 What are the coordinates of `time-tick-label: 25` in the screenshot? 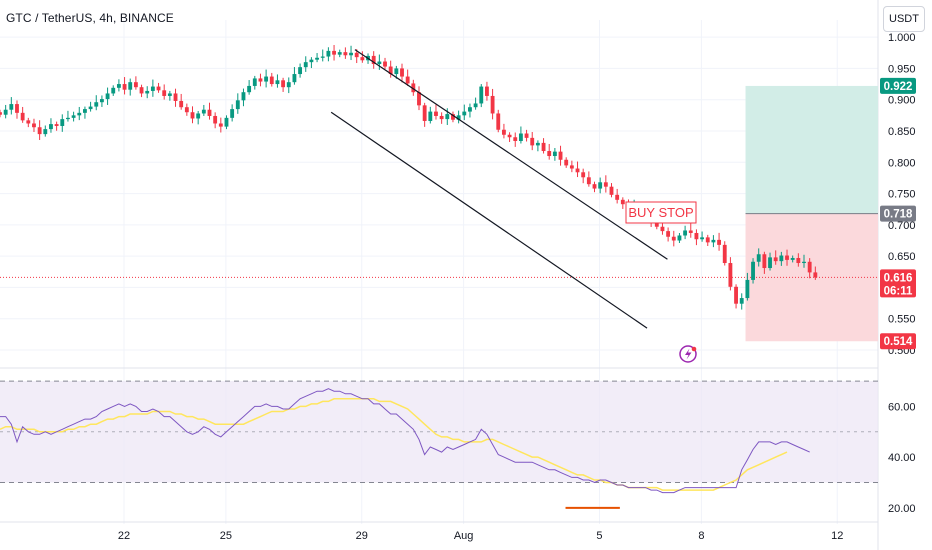 It's located at (226, 536).